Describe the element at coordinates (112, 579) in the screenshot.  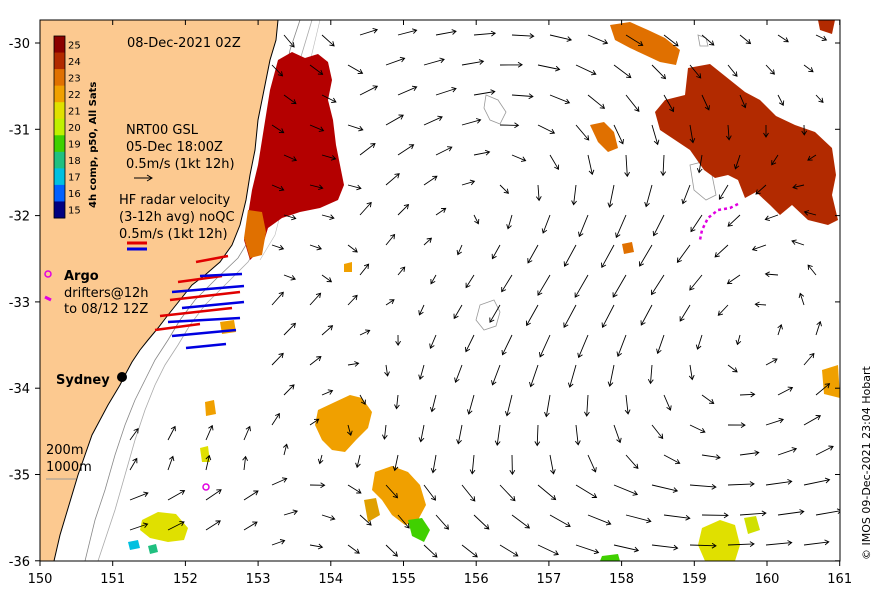
I see `x-tick-label: 151` at that location.